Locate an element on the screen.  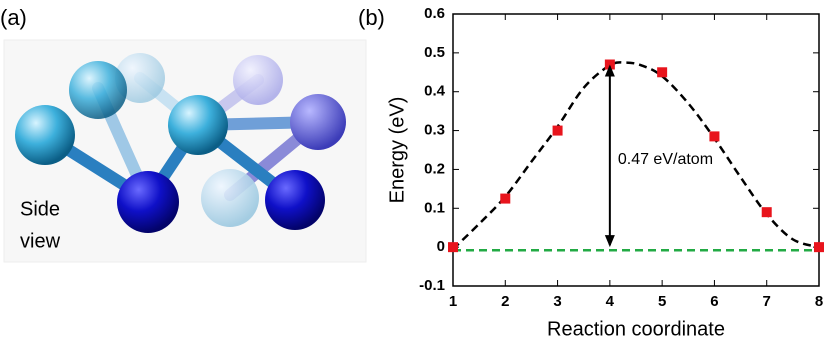
x-tick-label: 6 is located at coordinates (714, 301).